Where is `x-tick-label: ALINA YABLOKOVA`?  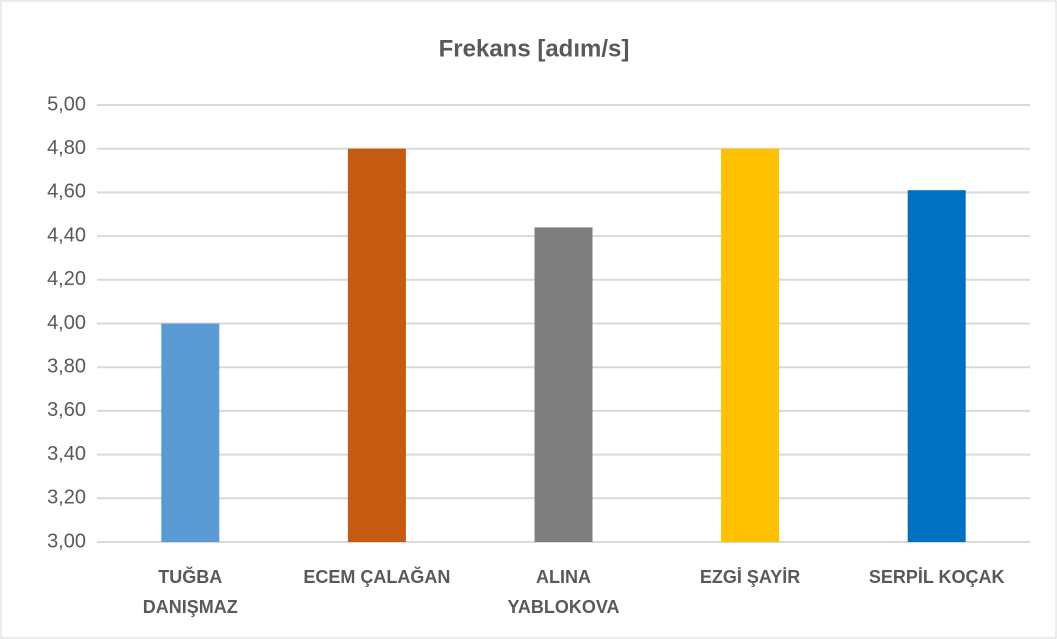
x-tick-label: ALINA YABLOKOVA is located at coordinates (563, 592).